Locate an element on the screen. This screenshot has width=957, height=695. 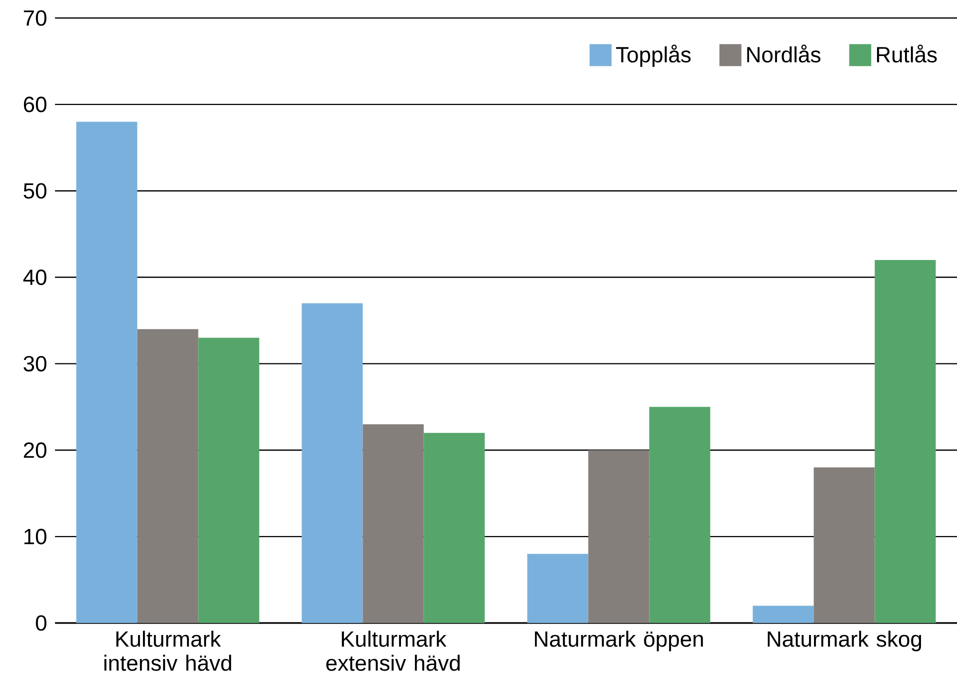
legend-label: Rutlås is located at coordinates (907, 53).